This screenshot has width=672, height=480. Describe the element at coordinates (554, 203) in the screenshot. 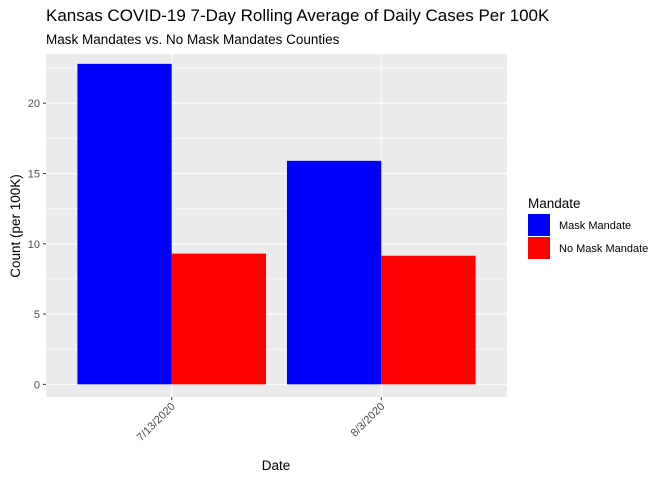

I see `legend-title: Mandate` at that location.